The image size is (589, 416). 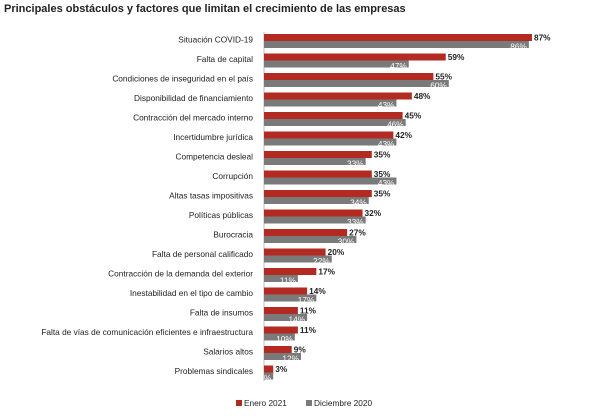 I want to click on data-label-enero-2021: 20%, so click(x=336, y=252).